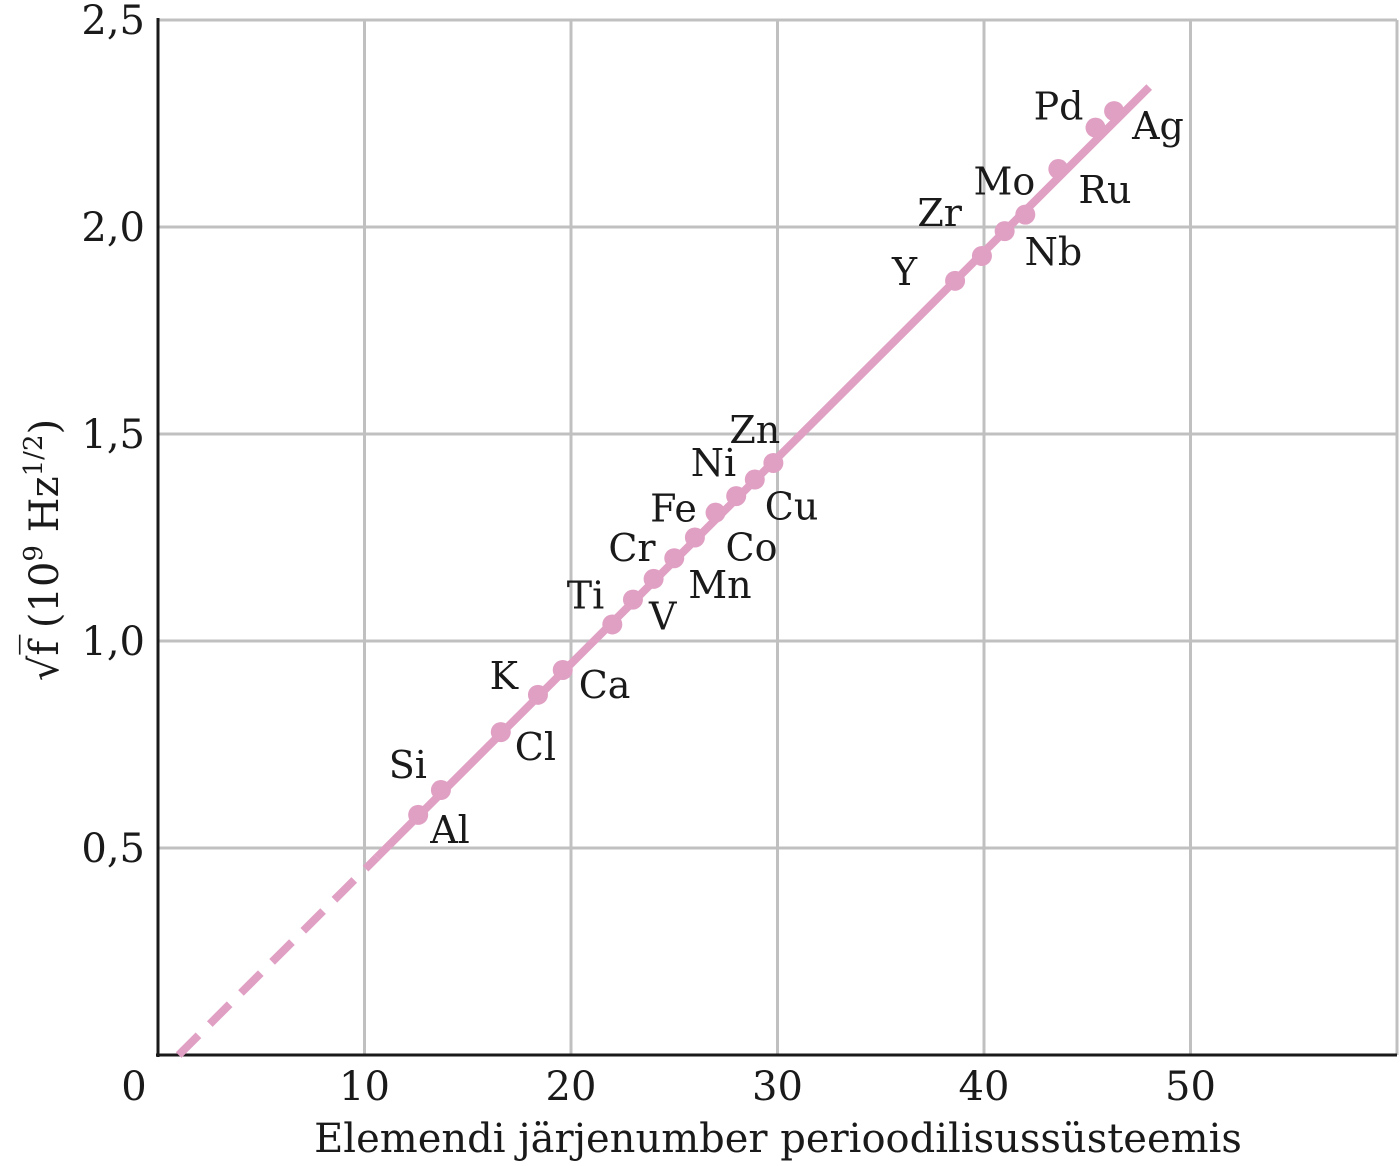  I want to click on data-point-pd, so click(1095, 127).